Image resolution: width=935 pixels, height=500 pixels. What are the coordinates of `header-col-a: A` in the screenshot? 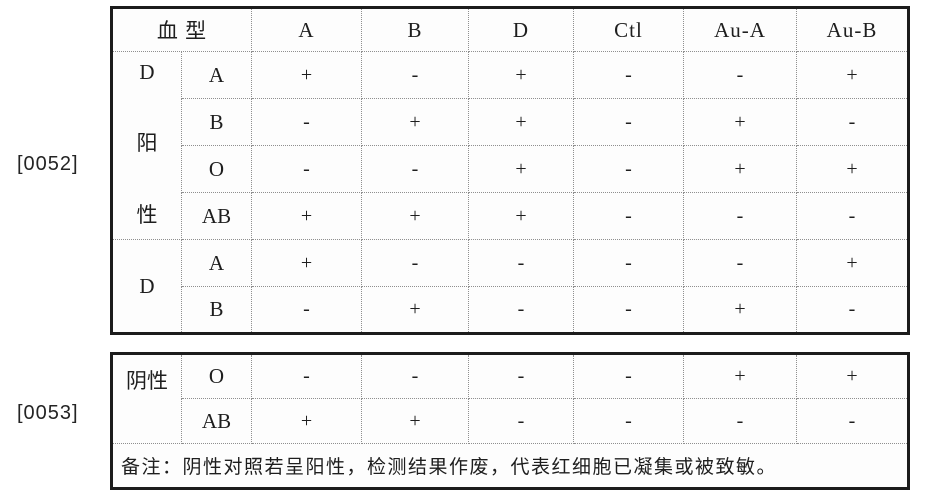 It's located at (306, 29).